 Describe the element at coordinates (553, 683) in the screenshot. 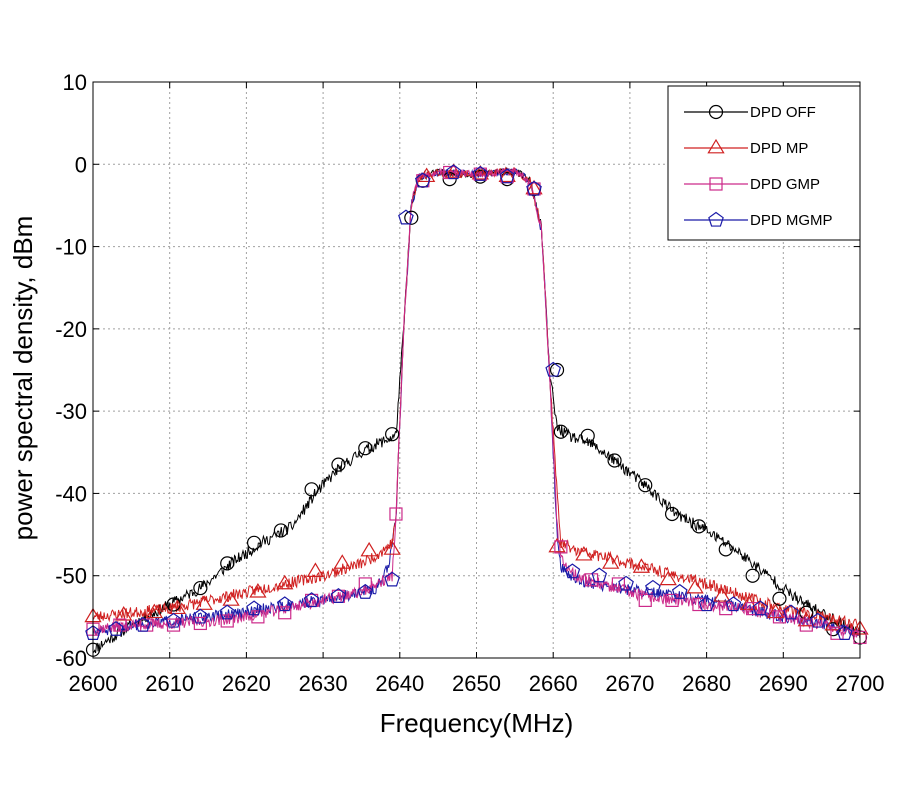

I see `x-tick-label: 2660` at that location.